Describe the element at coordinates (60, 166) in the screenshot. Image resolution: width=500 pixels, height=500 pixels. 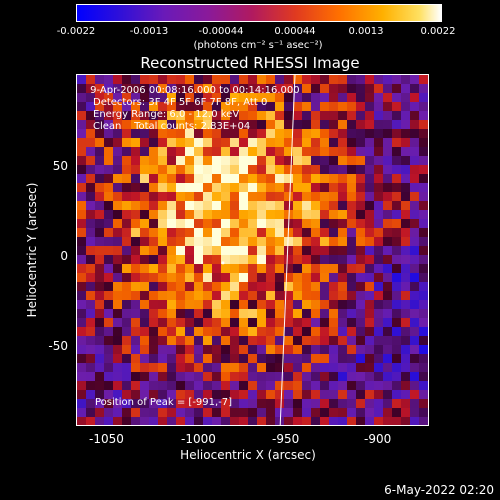
I see `y-tick-label: 50` at that location.